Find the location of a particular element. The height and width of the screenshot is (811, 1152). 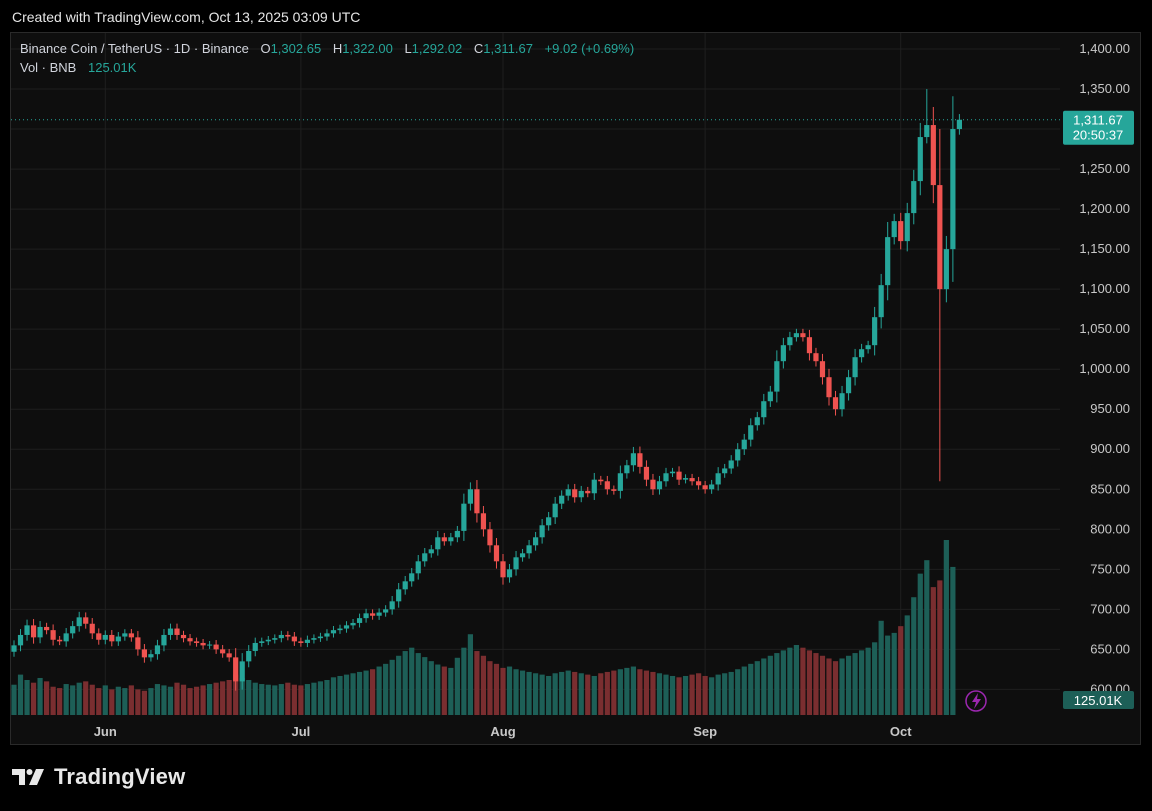

x-tick-label: Oct is located at coordinates (901, 731).